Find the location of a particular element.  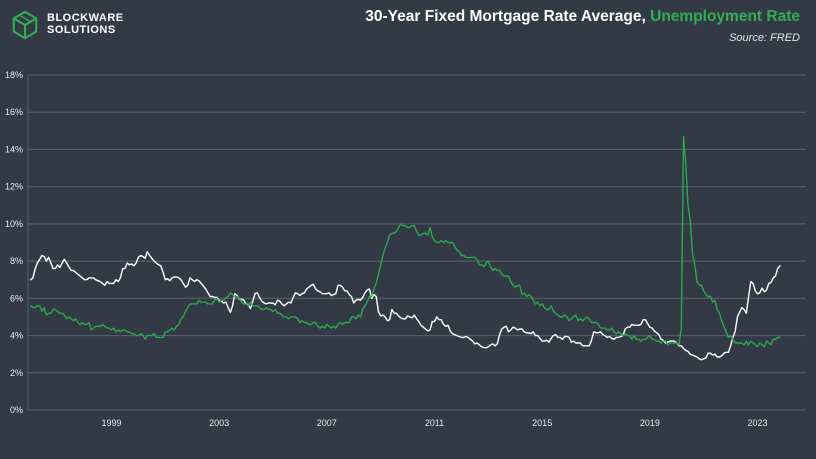

logo-line-blockware: BLOCKWARE is located at coordinates (85, 18).